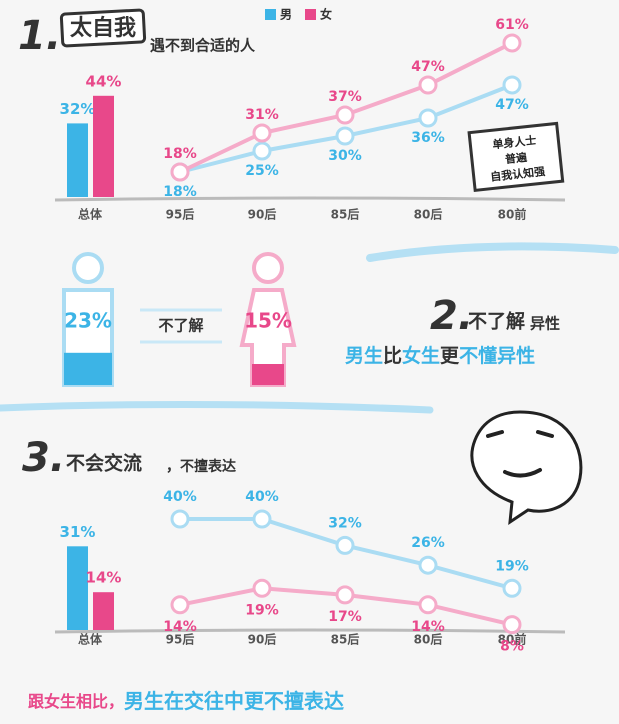 Image resolution: width=619 pixels, height=724 pixels. What do you see at coordinates (514, 142) in the screenshot?
I see `annotation: 单身人士` at bounding box center [514, 142].